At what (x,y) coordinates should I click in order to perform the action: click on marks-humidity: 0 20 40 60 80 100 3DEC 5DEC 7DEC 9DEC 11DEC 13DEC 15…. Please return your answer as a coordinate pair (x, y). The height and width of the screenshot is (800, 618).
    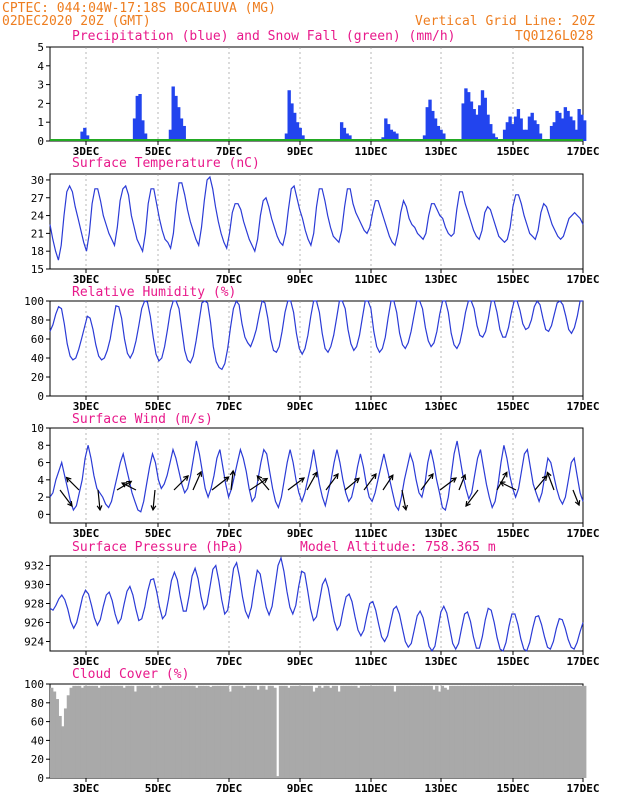
    Looking at the image, I should click on (311, 354).